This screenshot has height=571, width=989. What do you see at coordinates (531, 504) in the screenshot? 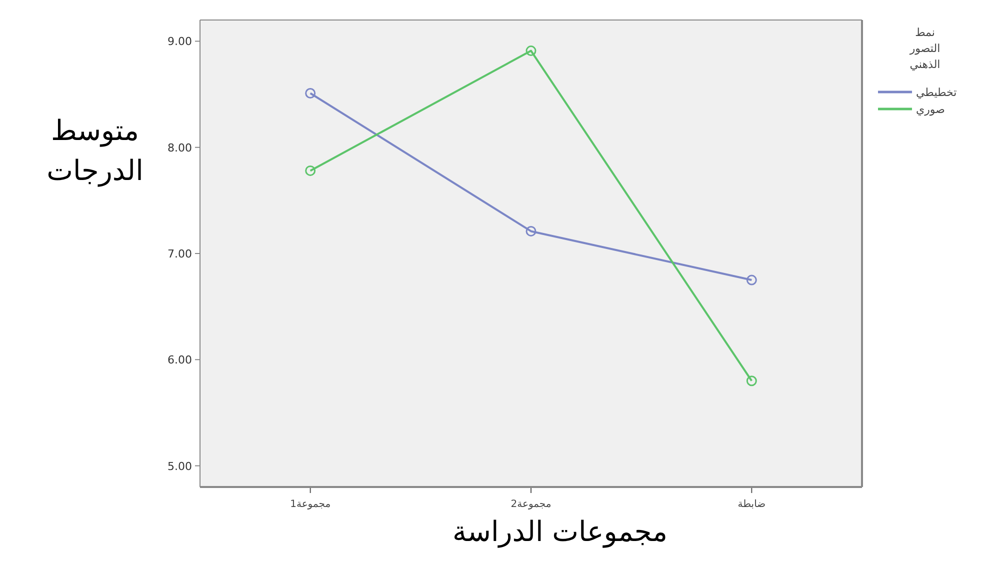
I see `x-tick-label: مجموعة2` at bounding box center [531, 504].